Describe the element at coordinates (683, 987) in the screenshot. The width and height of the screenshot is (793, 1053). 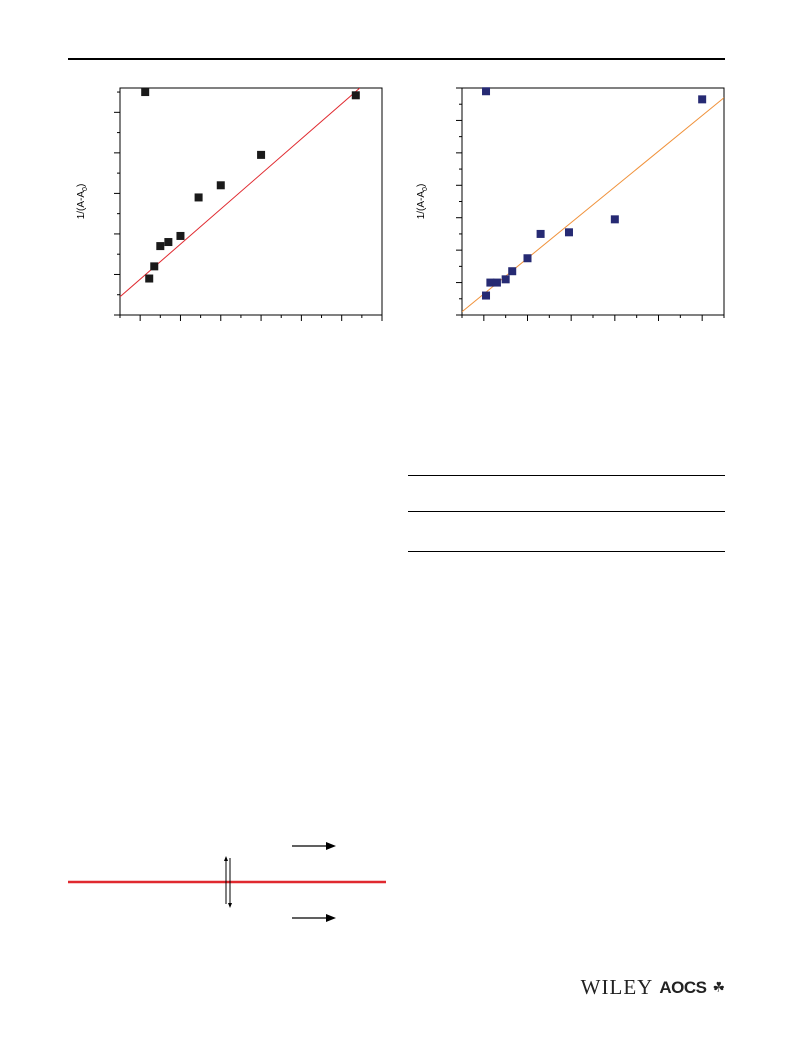
I see `aocs-logo: AOCS` at that location.